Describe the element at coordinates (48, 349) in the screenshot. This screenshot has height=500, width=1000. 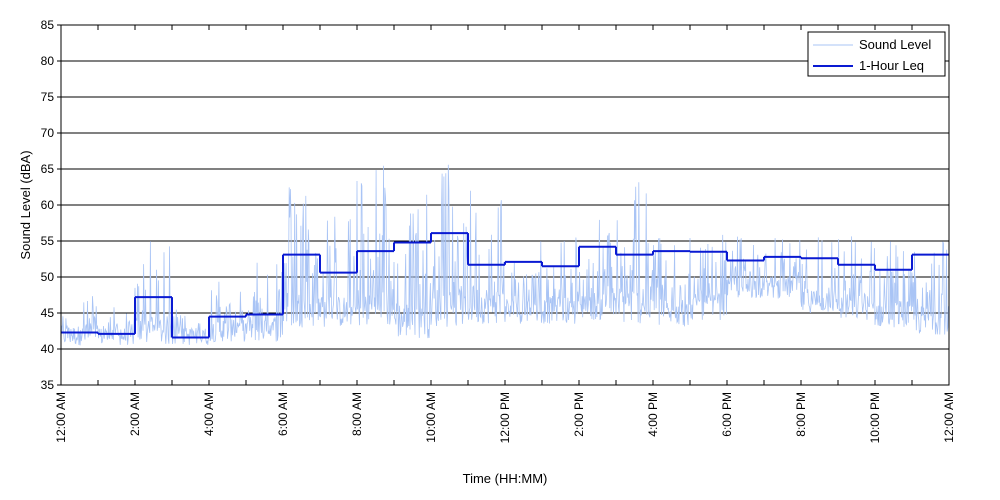
I see `y-tick-label: 40` at that location.